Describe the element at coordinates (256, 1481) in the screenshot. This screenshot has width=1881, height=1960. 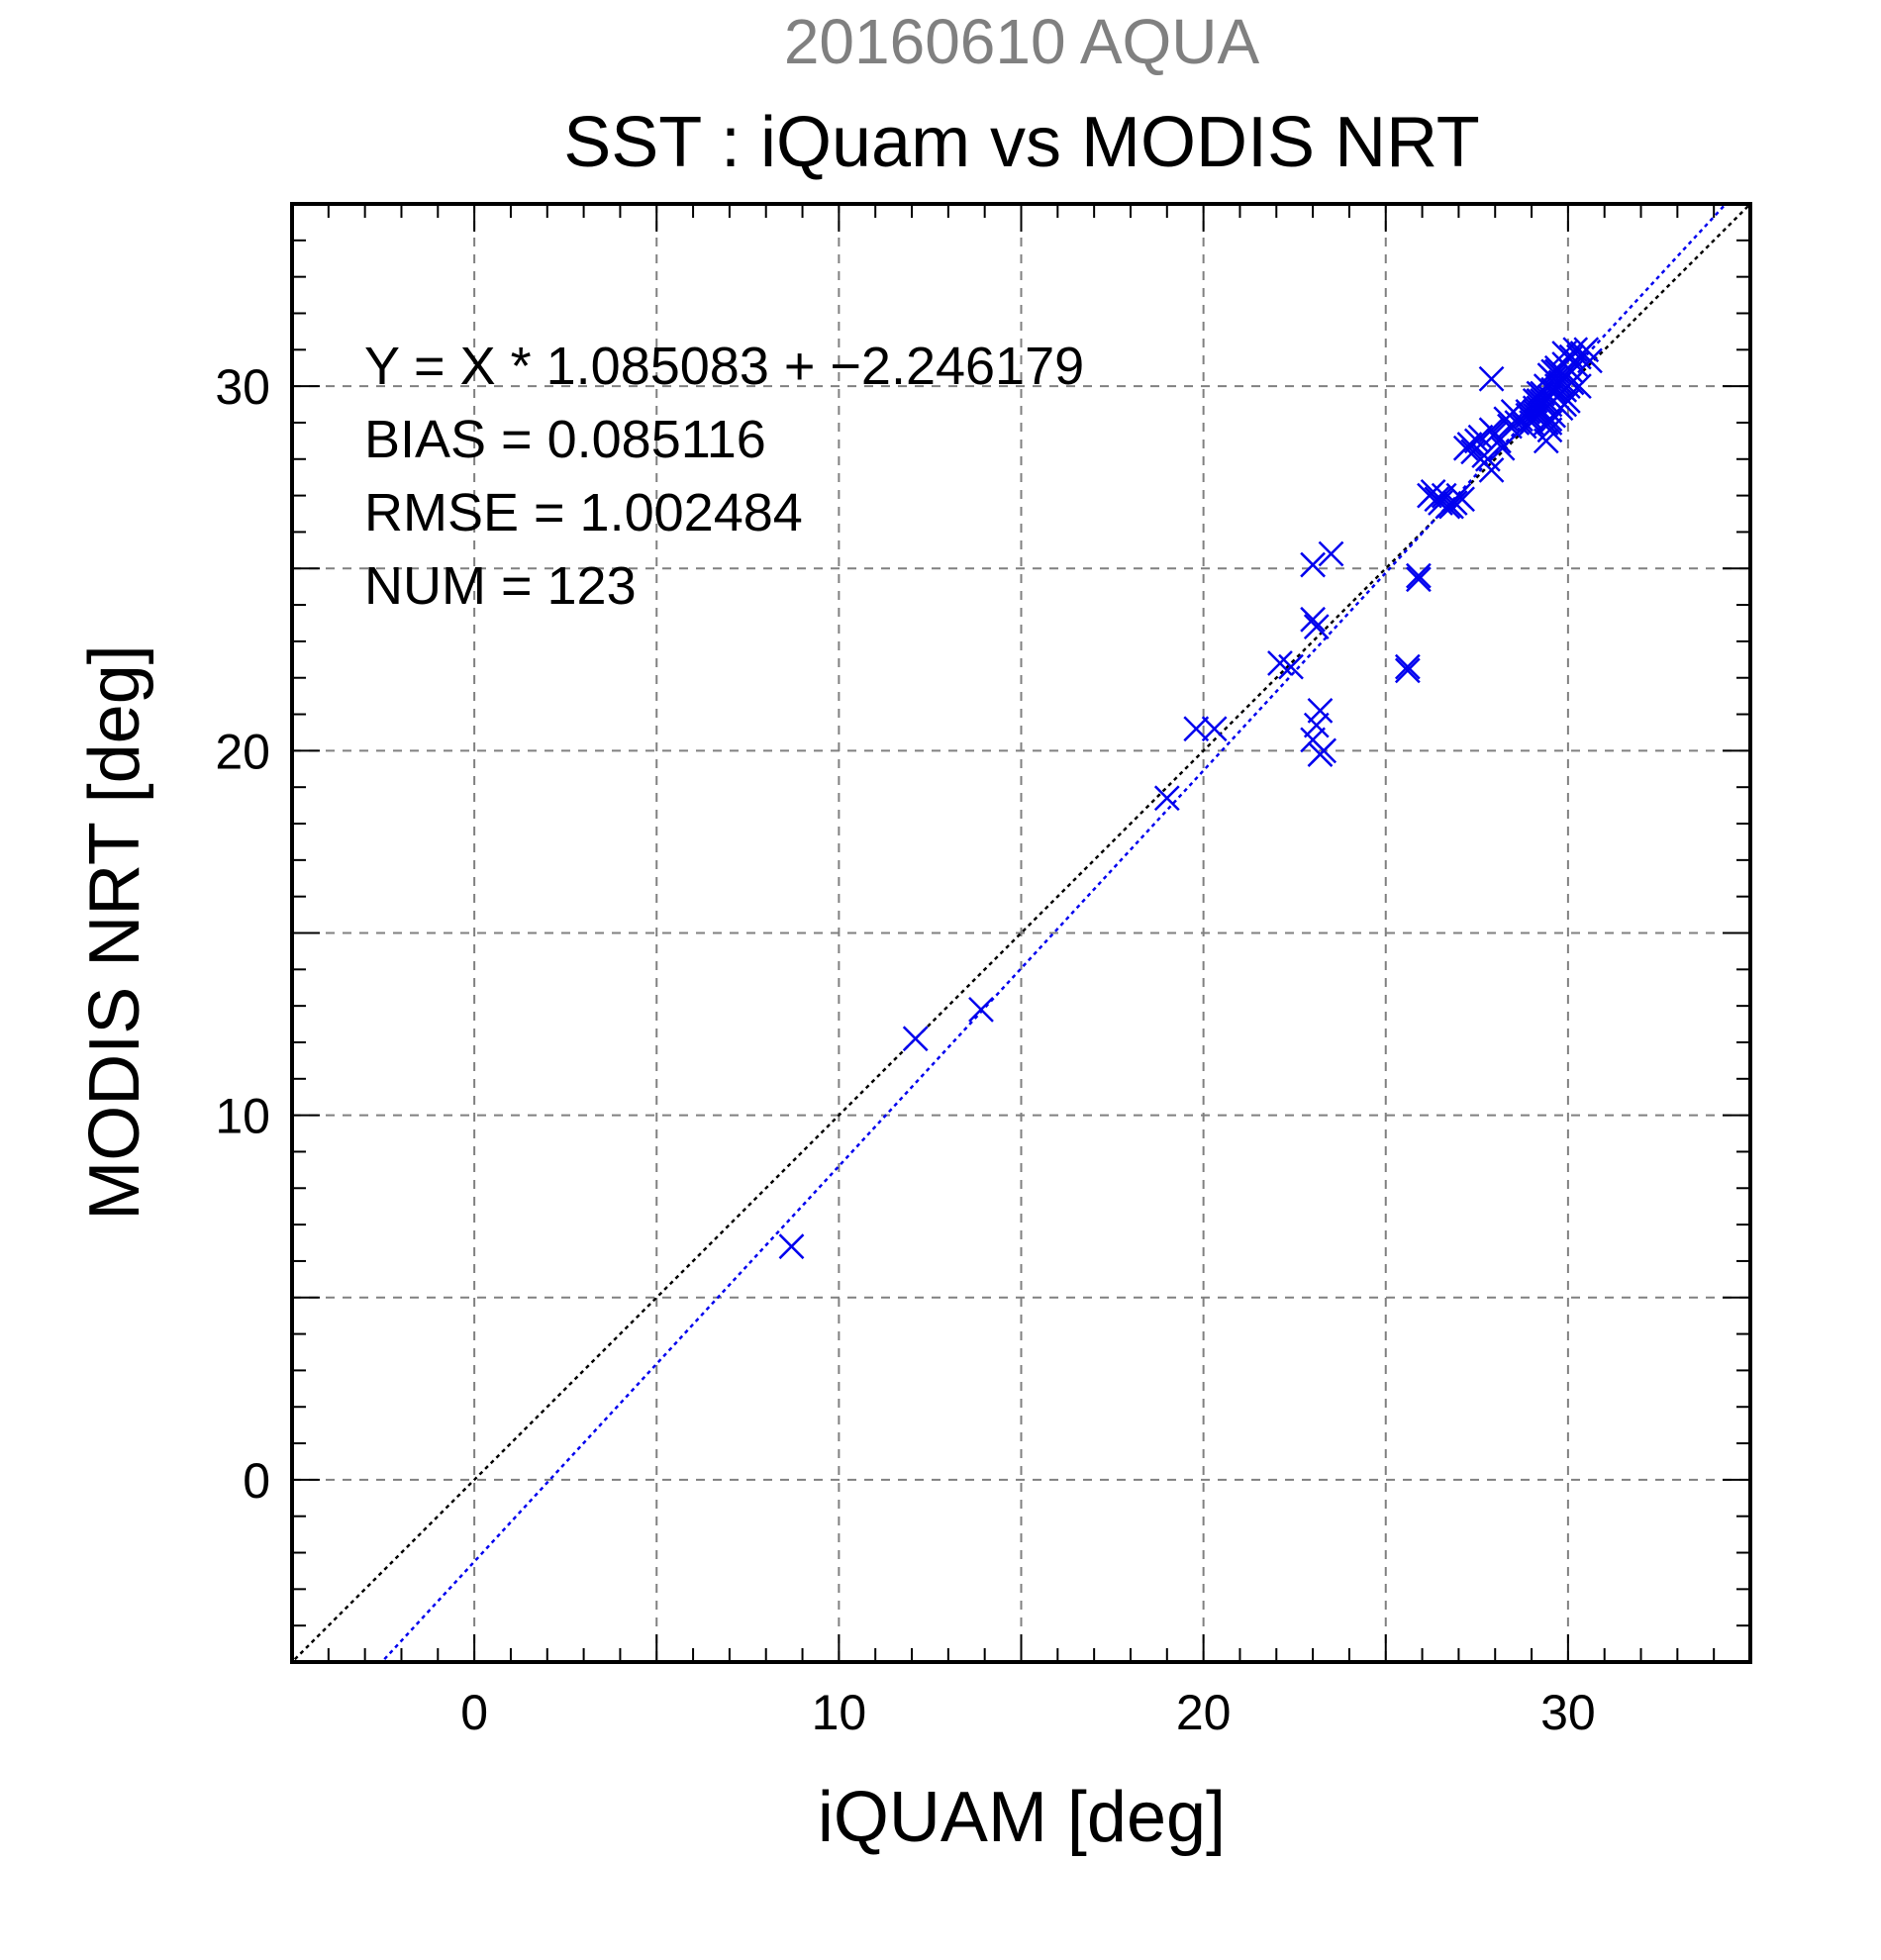
I see `y-tick-label: 0` at that location.